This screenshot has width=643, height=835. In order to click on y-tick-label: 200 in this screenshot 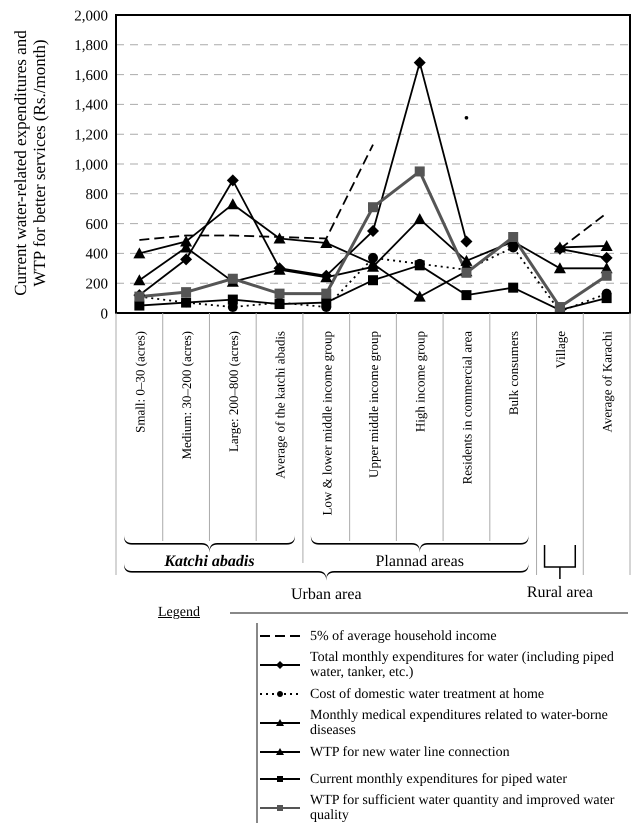, I will do `click(97, 284)`.